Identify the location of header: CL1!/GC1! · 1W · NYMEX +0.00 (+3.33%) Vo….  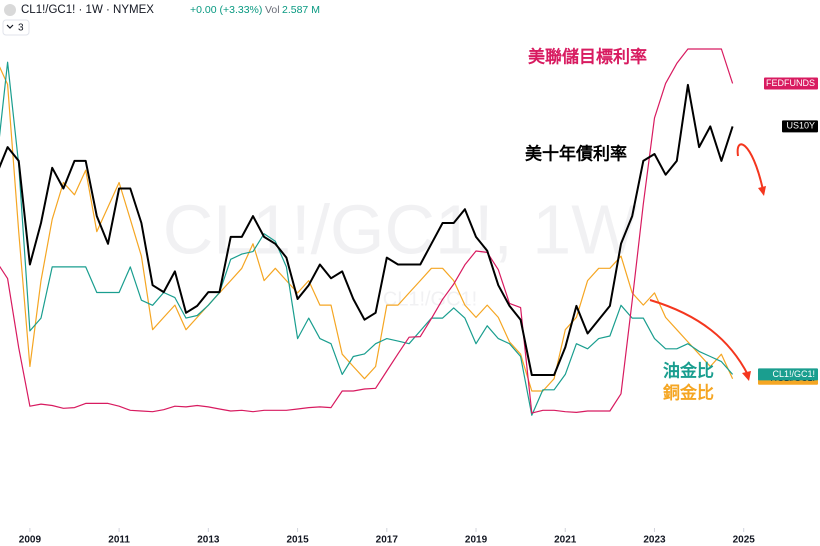
(161, 20).